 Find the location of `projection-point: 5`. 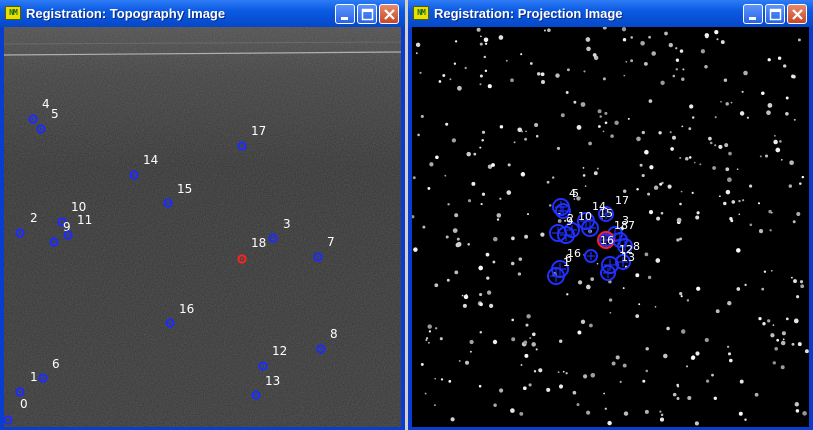

projection-point: 5 is located at coordinates (567, 203).